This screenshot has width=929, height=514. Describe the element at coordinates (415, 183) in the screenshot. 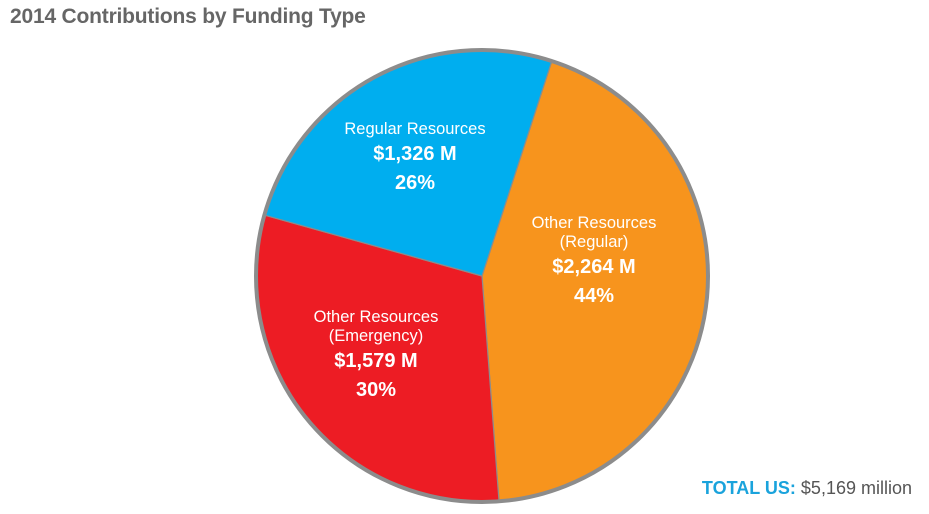

I see `slice-percent-label: 26%` at that location.